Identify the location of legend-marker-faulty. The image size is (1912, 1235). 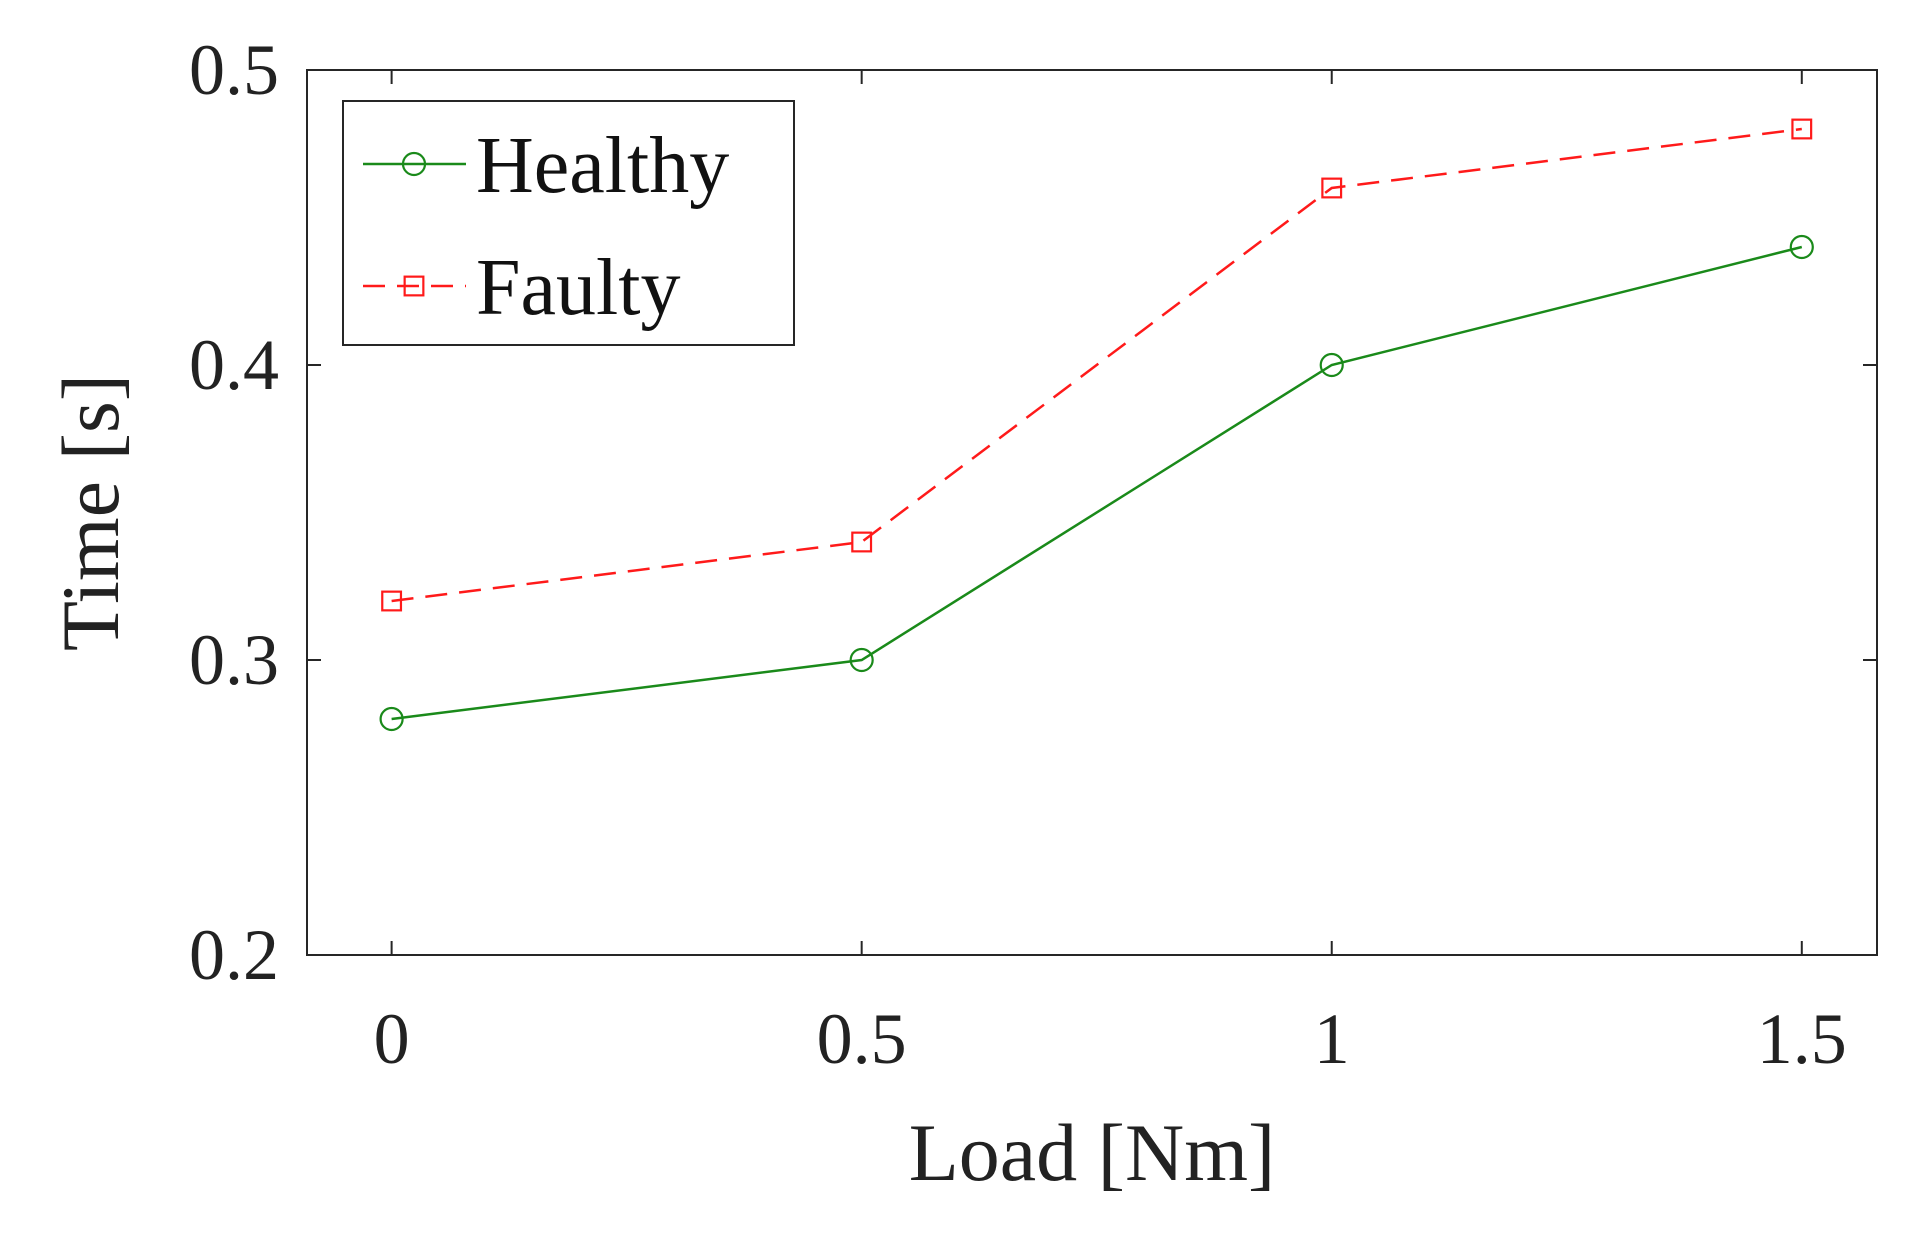
(414, 286).